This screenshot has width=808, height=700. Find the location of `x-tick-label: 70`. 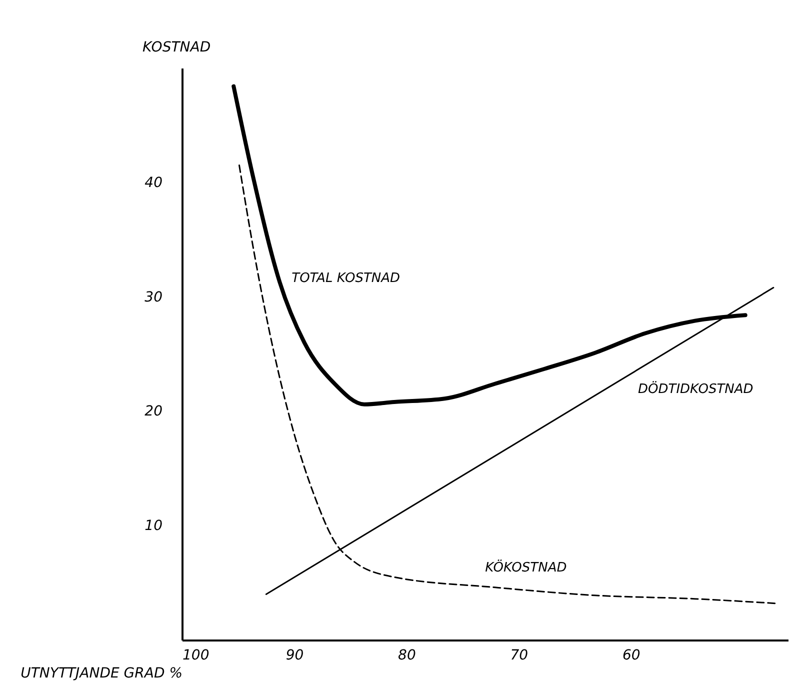

x-tick-label: 70 is located at coordinates (519, 656).